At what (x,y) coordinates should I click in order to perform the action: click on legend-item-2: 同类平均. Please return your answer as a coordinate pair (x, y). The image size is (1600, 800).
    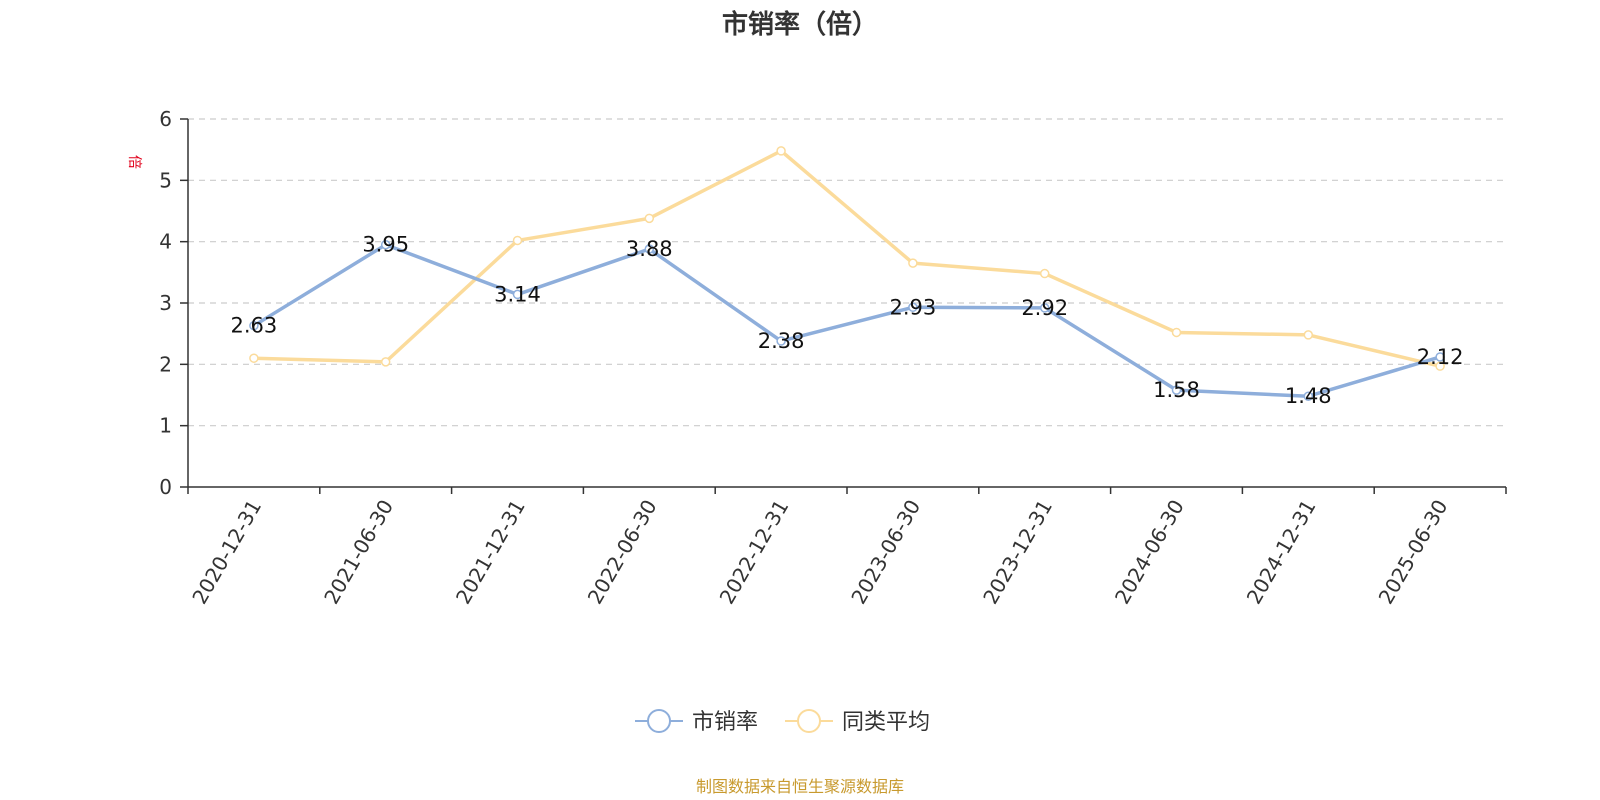
    Looking at the image, I should click on (857, 722).